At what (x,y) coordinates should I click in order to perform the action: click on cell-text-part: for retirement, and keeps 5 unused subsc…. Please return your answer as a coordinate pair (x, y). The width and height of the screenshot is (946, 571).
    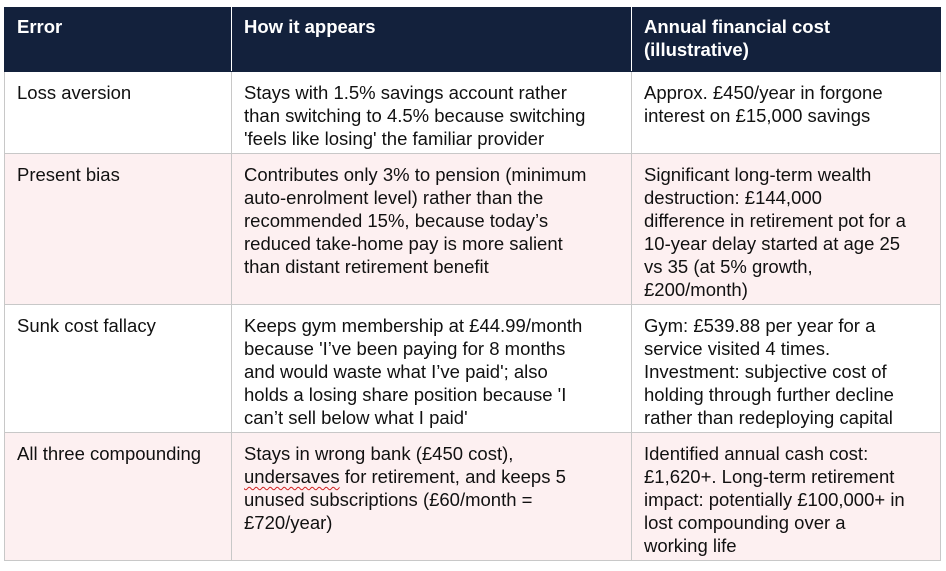
    Looking at the image, I should click on (405, 499).